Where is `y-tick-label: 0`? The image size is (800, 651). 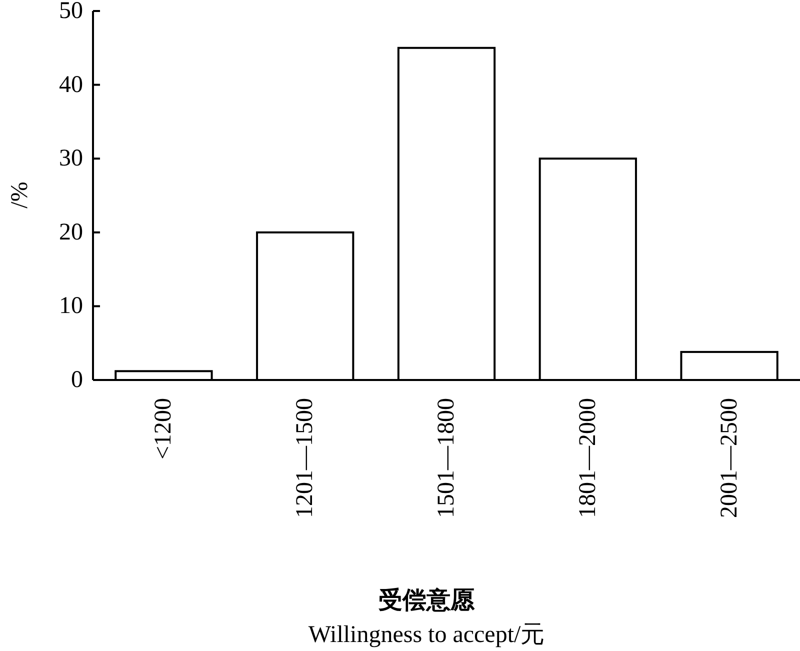
y-tick-label: 0 is located at coordinates (77, 380).